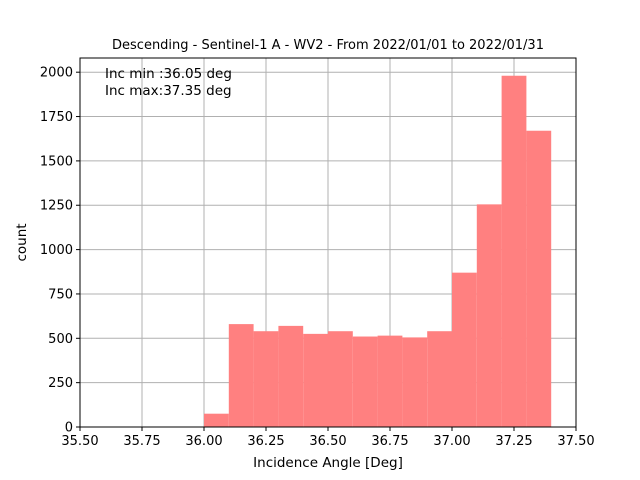 Image resolution: width=640 pixels, height=480 pixels. I want to click on y-tick-label: 750, so click(60, 294).